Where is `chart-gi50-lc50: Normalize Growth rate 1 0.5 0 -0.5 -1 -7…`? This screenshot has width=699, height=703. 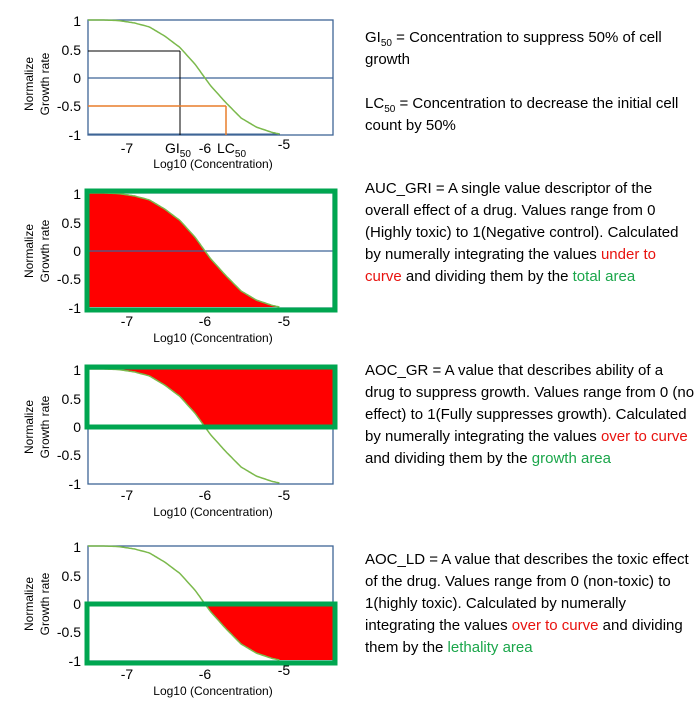
chart-gi50-lc50: Normalize Growth rate 1 0.5 0 -0.5 -1 -7… is located at coordinates (178, 92).